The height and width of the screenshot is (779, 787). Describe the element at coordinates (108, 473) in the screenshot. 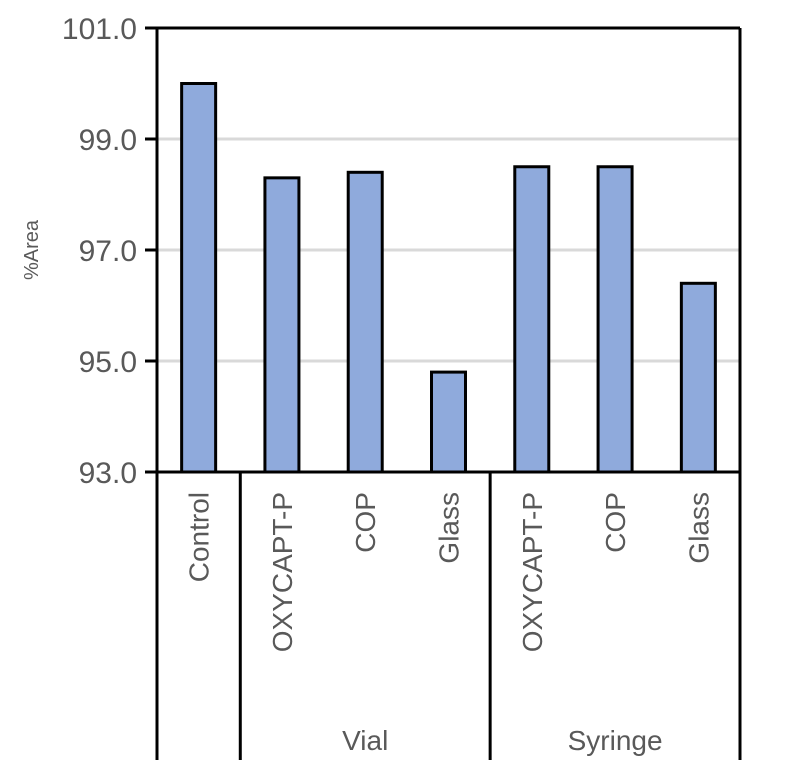

I see `y-tick-label: 93.0` at that location.